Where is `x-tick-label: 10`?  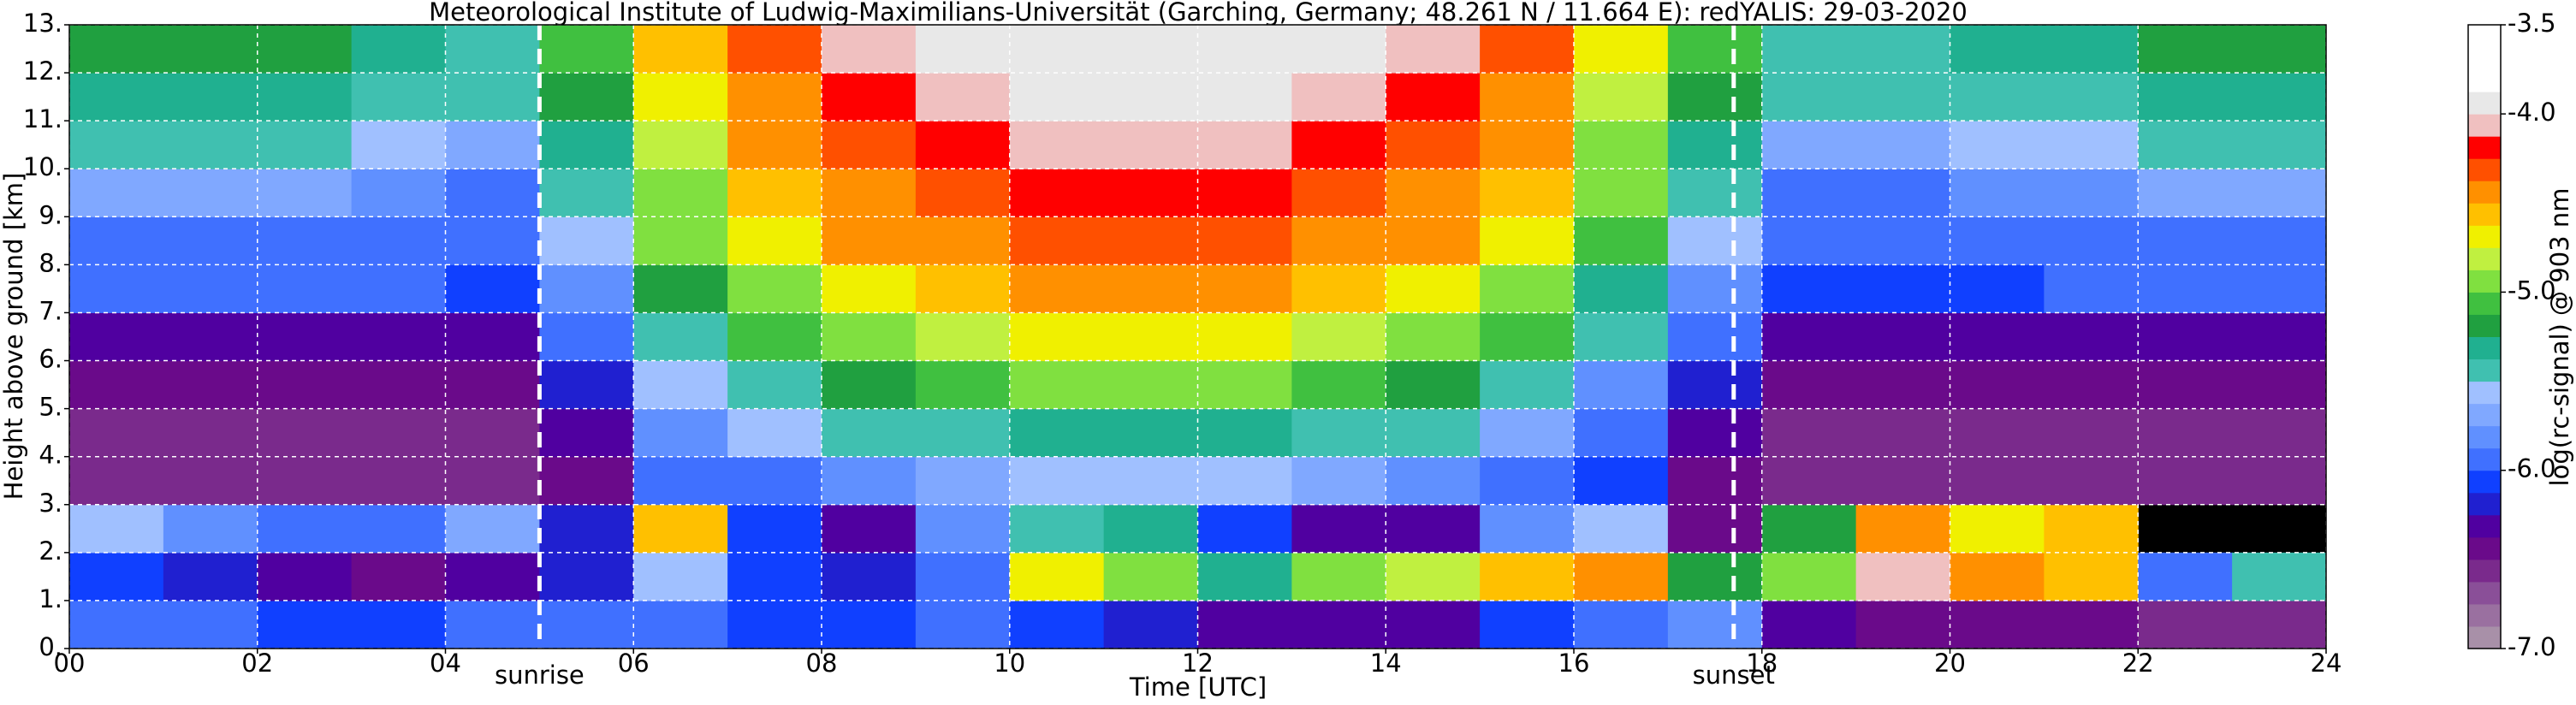 x-tick-label: 10 is located at coordinates (1009, 663).